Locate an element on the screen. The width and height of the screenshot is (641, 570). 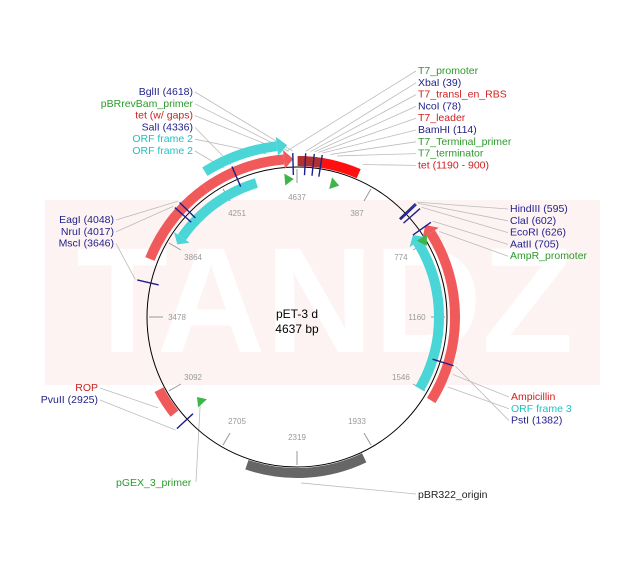
map-label: T7_Terminal_primer is located at coordinates (465, 142).